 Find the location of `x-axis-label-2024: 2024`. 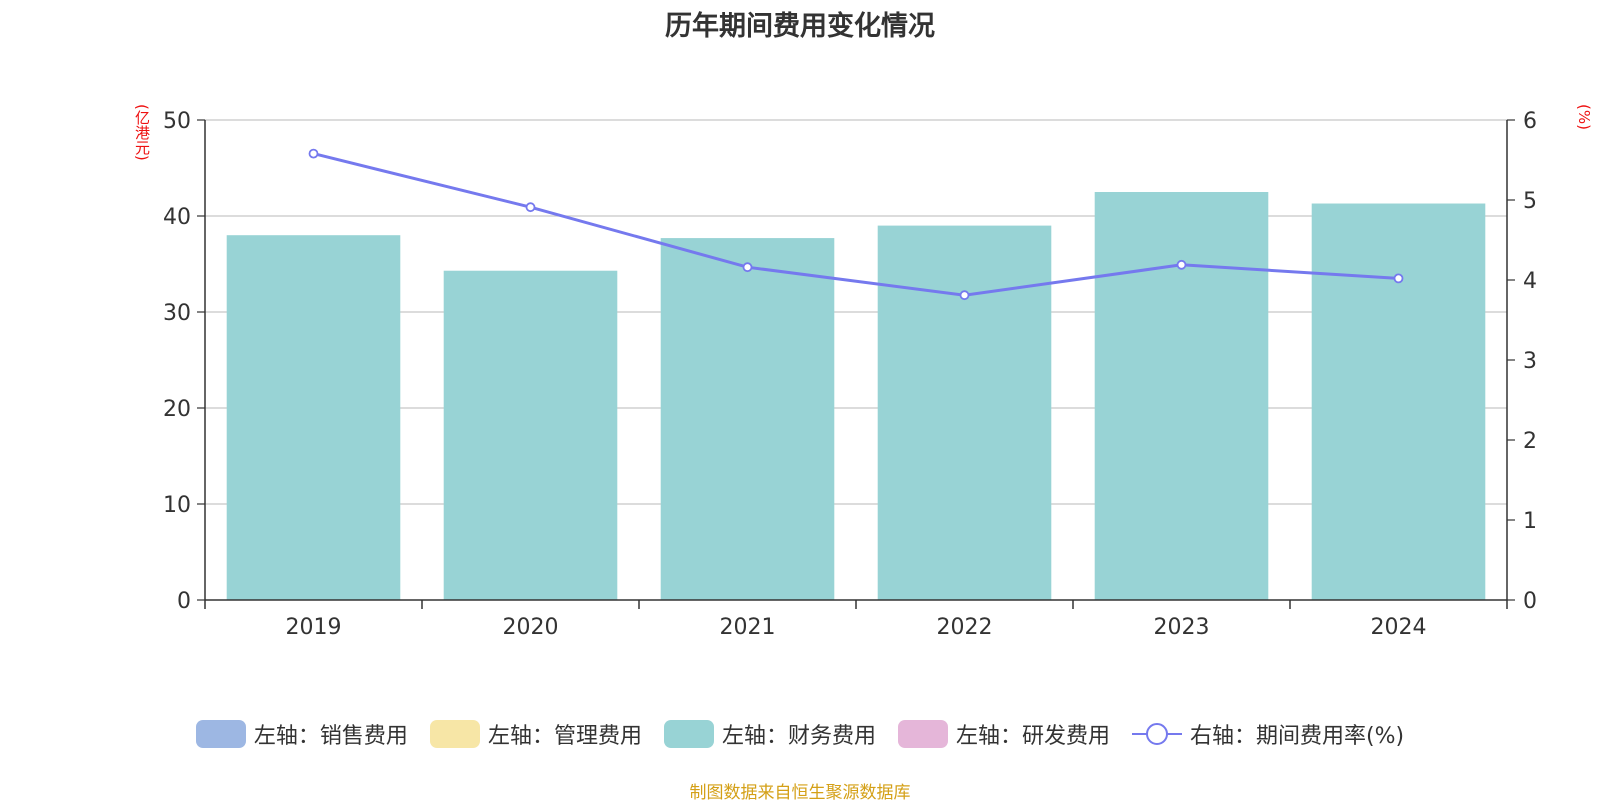

x-axis-label-2024: 2024 is located at coordinates (1399, 627).